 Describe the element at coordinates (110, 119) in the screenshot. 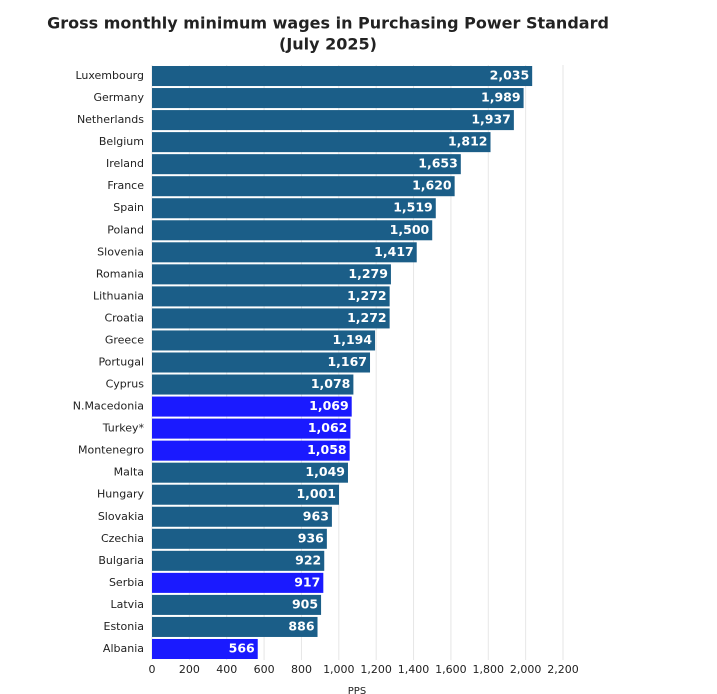

I see `y-tick-label: Netherlands` at that location.